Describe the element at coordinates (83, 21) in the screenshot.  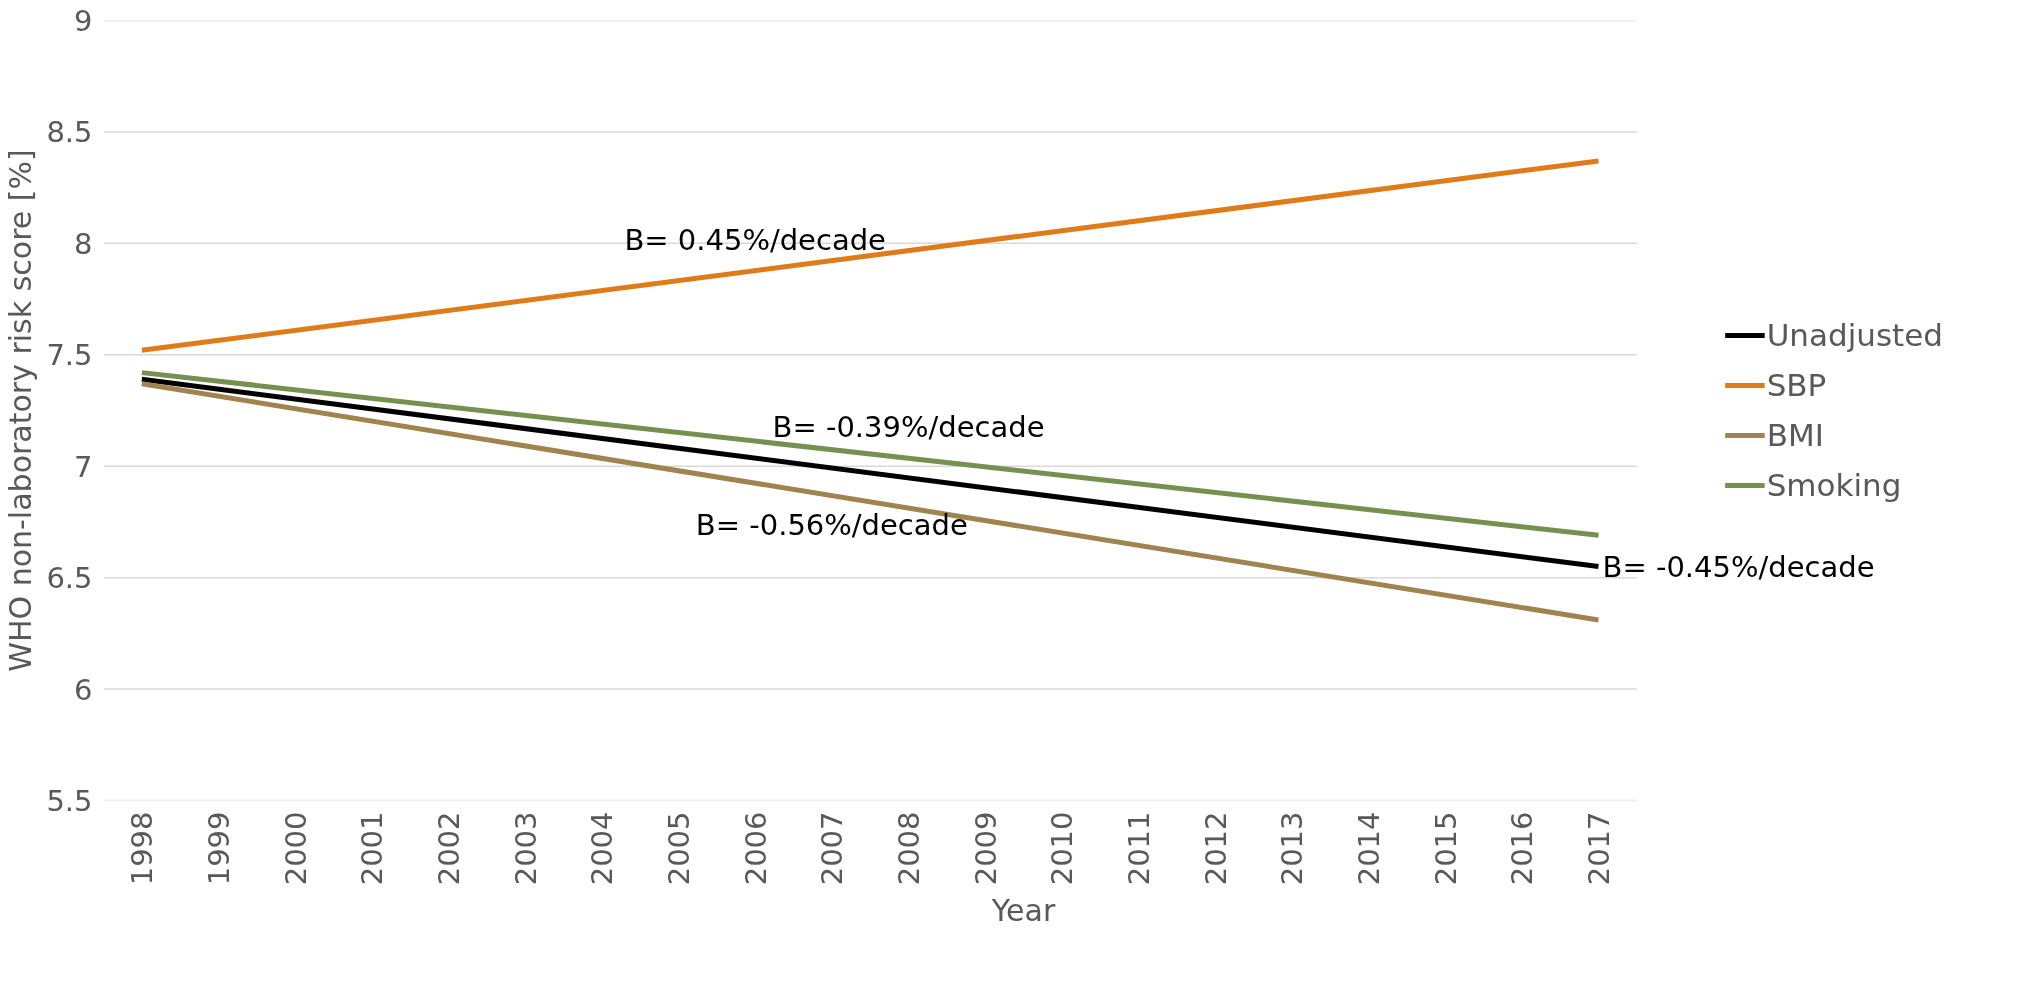
I see `y-tick-label: 9` at that location.